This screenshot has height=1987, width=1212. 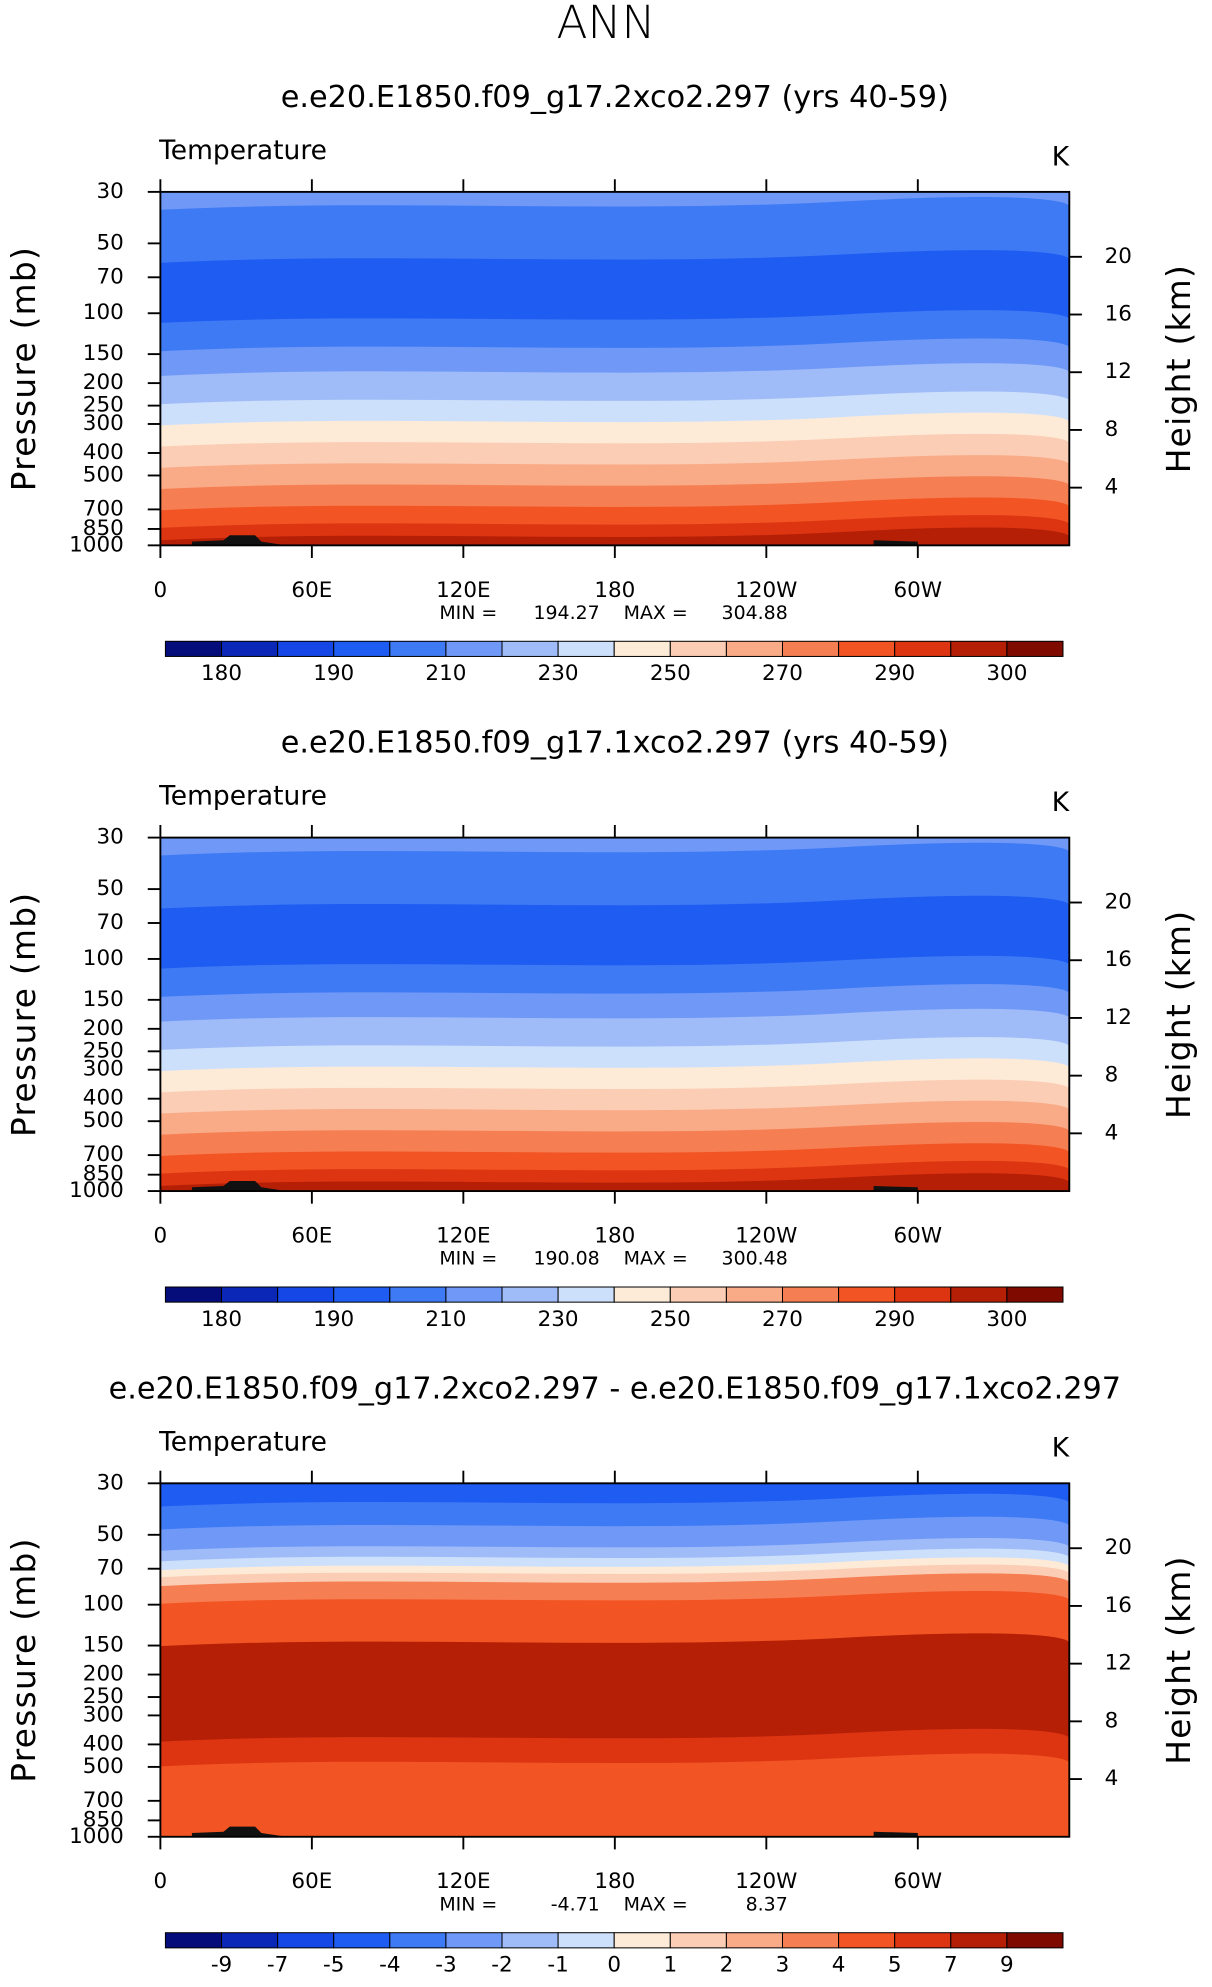 What do you see at coordinates (615, 1795) in the screenshot?
I see `contour-band` at bounding box center [615, 1795].